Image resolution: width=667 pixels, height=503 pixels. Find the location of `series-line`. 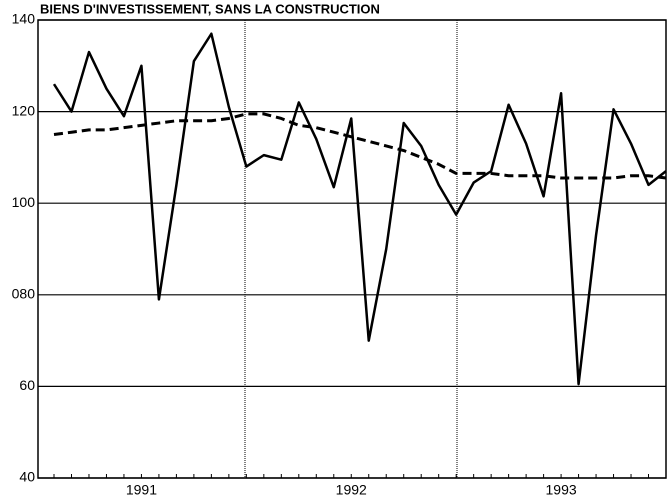

series-line is located at coordinates (360, 146).